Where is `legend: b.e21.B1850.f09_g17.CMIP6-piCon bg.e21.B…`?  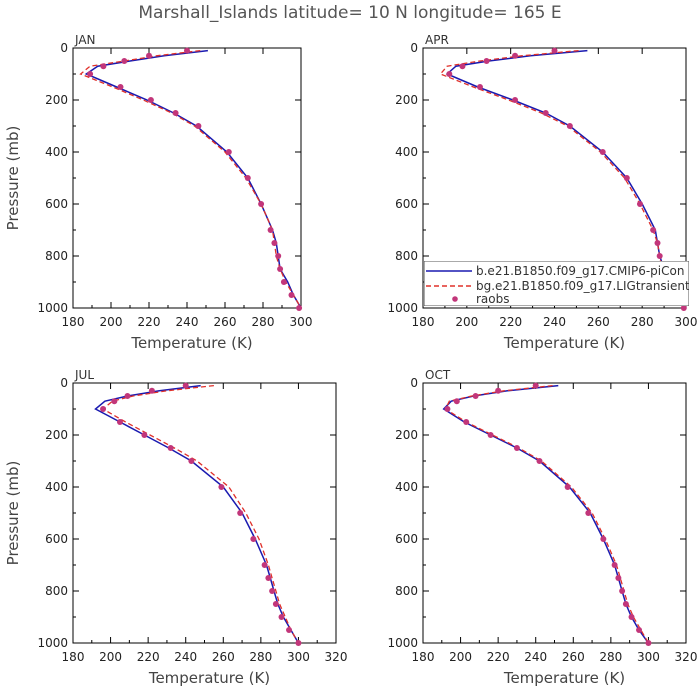 legend: b.e21.B1850.f09_g17.CMIP6-piCon bg.e21.B… is located at coordinates (557, 283).